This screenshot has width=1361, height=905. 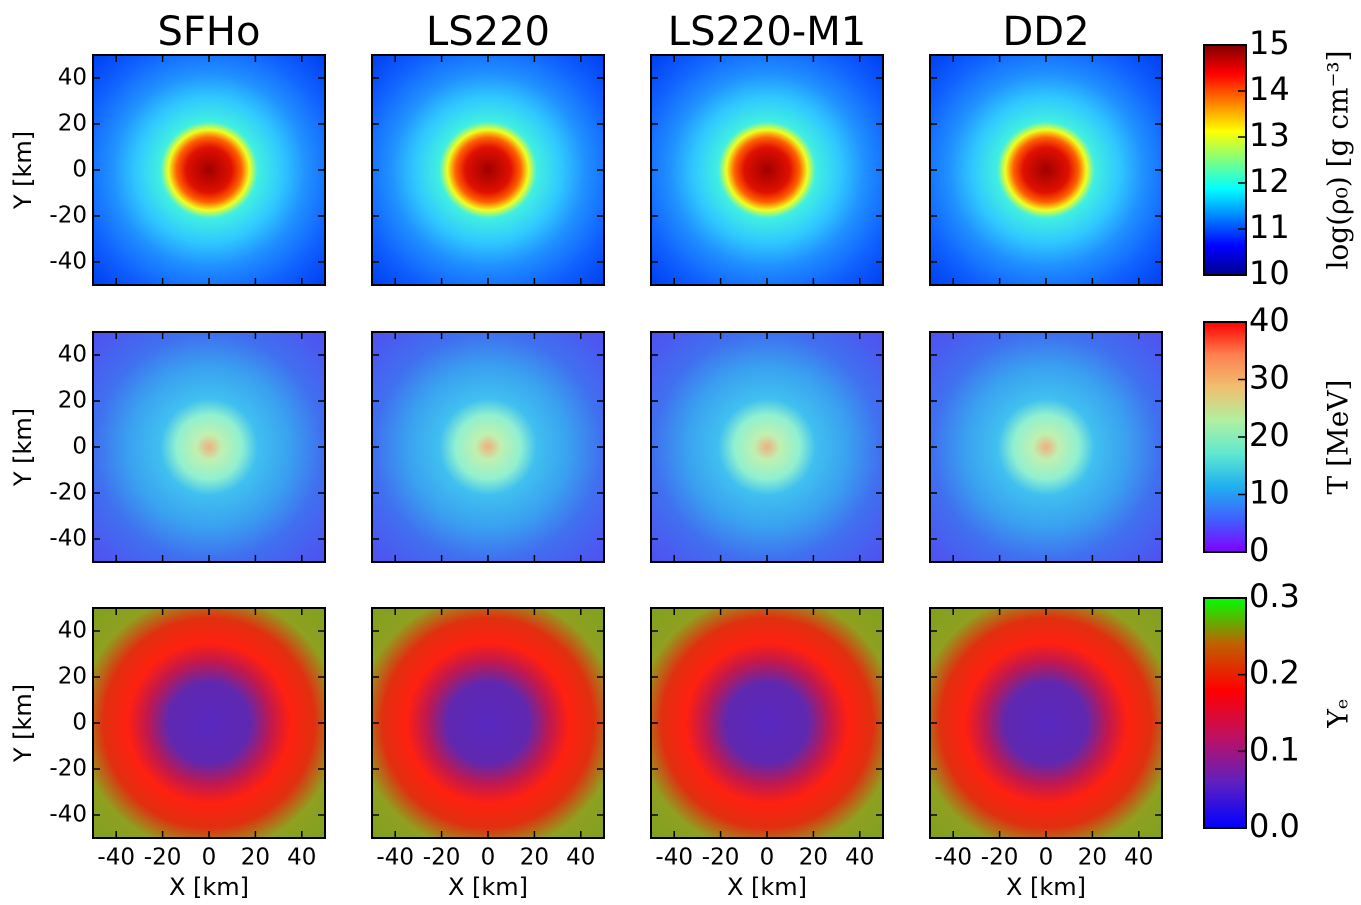 What do you see at coordinates (1269, 43) in the screenshot?
I see `colorbar-tick-label: 15` at bounding box center [1269, 43].